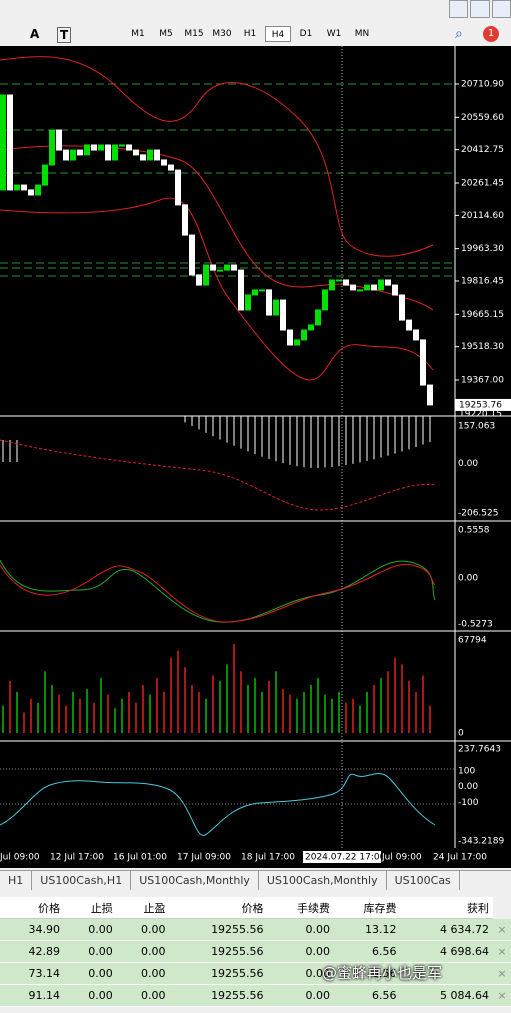  What do you see at coordinates (255, 995) in the screenshot?
I see `position-row: 91.14 0.00 0.00 19255.56 0.00 6.56 5 084.64 ×` at bounding box center [255, 995].